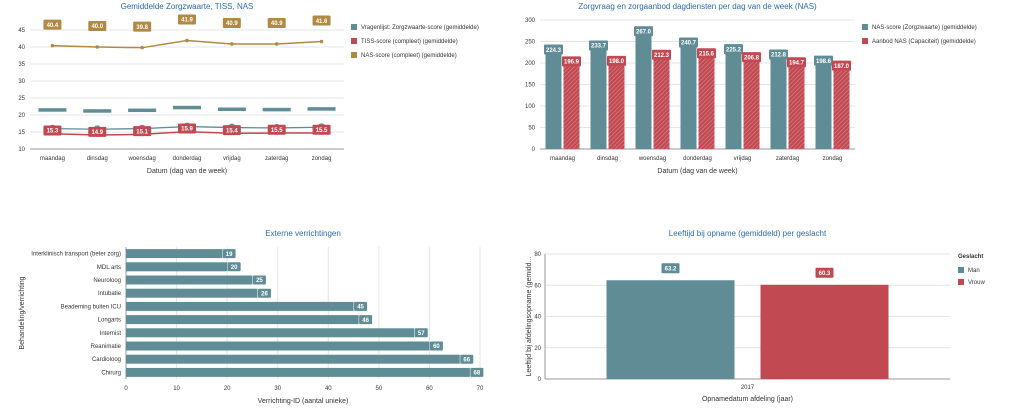 Image resolution: width=1024 pixels, height=409 pixels. Describe the element at coordinates (617, 62) in the screenshot. I see `aanbod-nas-value-label: 198.0` at that location.